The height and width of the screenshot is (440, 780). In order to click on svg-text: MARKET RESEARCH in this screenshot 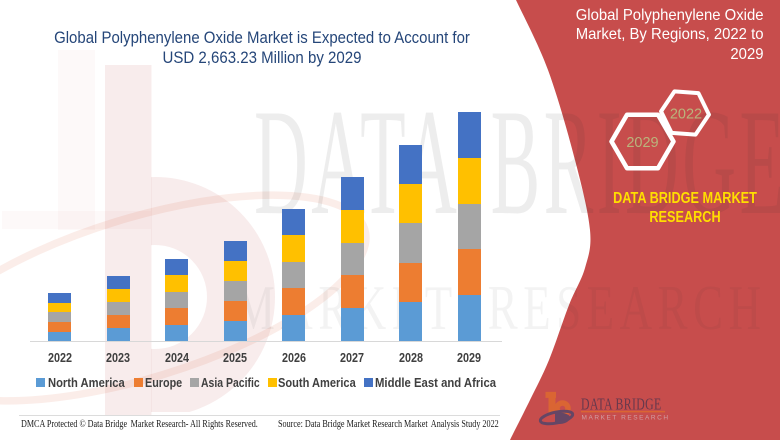, I will do `click(626, 417)`.